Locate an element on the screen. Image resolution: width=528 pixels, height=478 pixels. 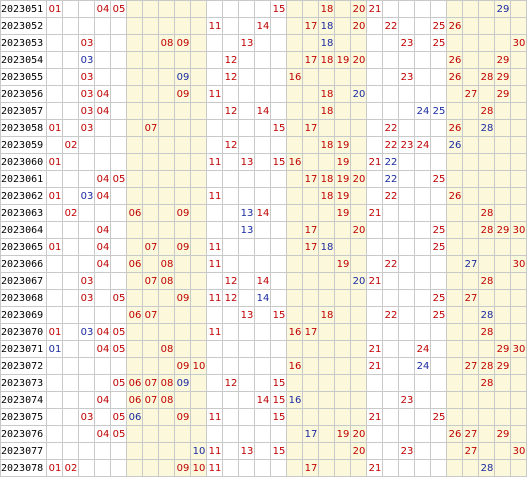
issue-number: 2023074 is located at coordinates (22, 400).